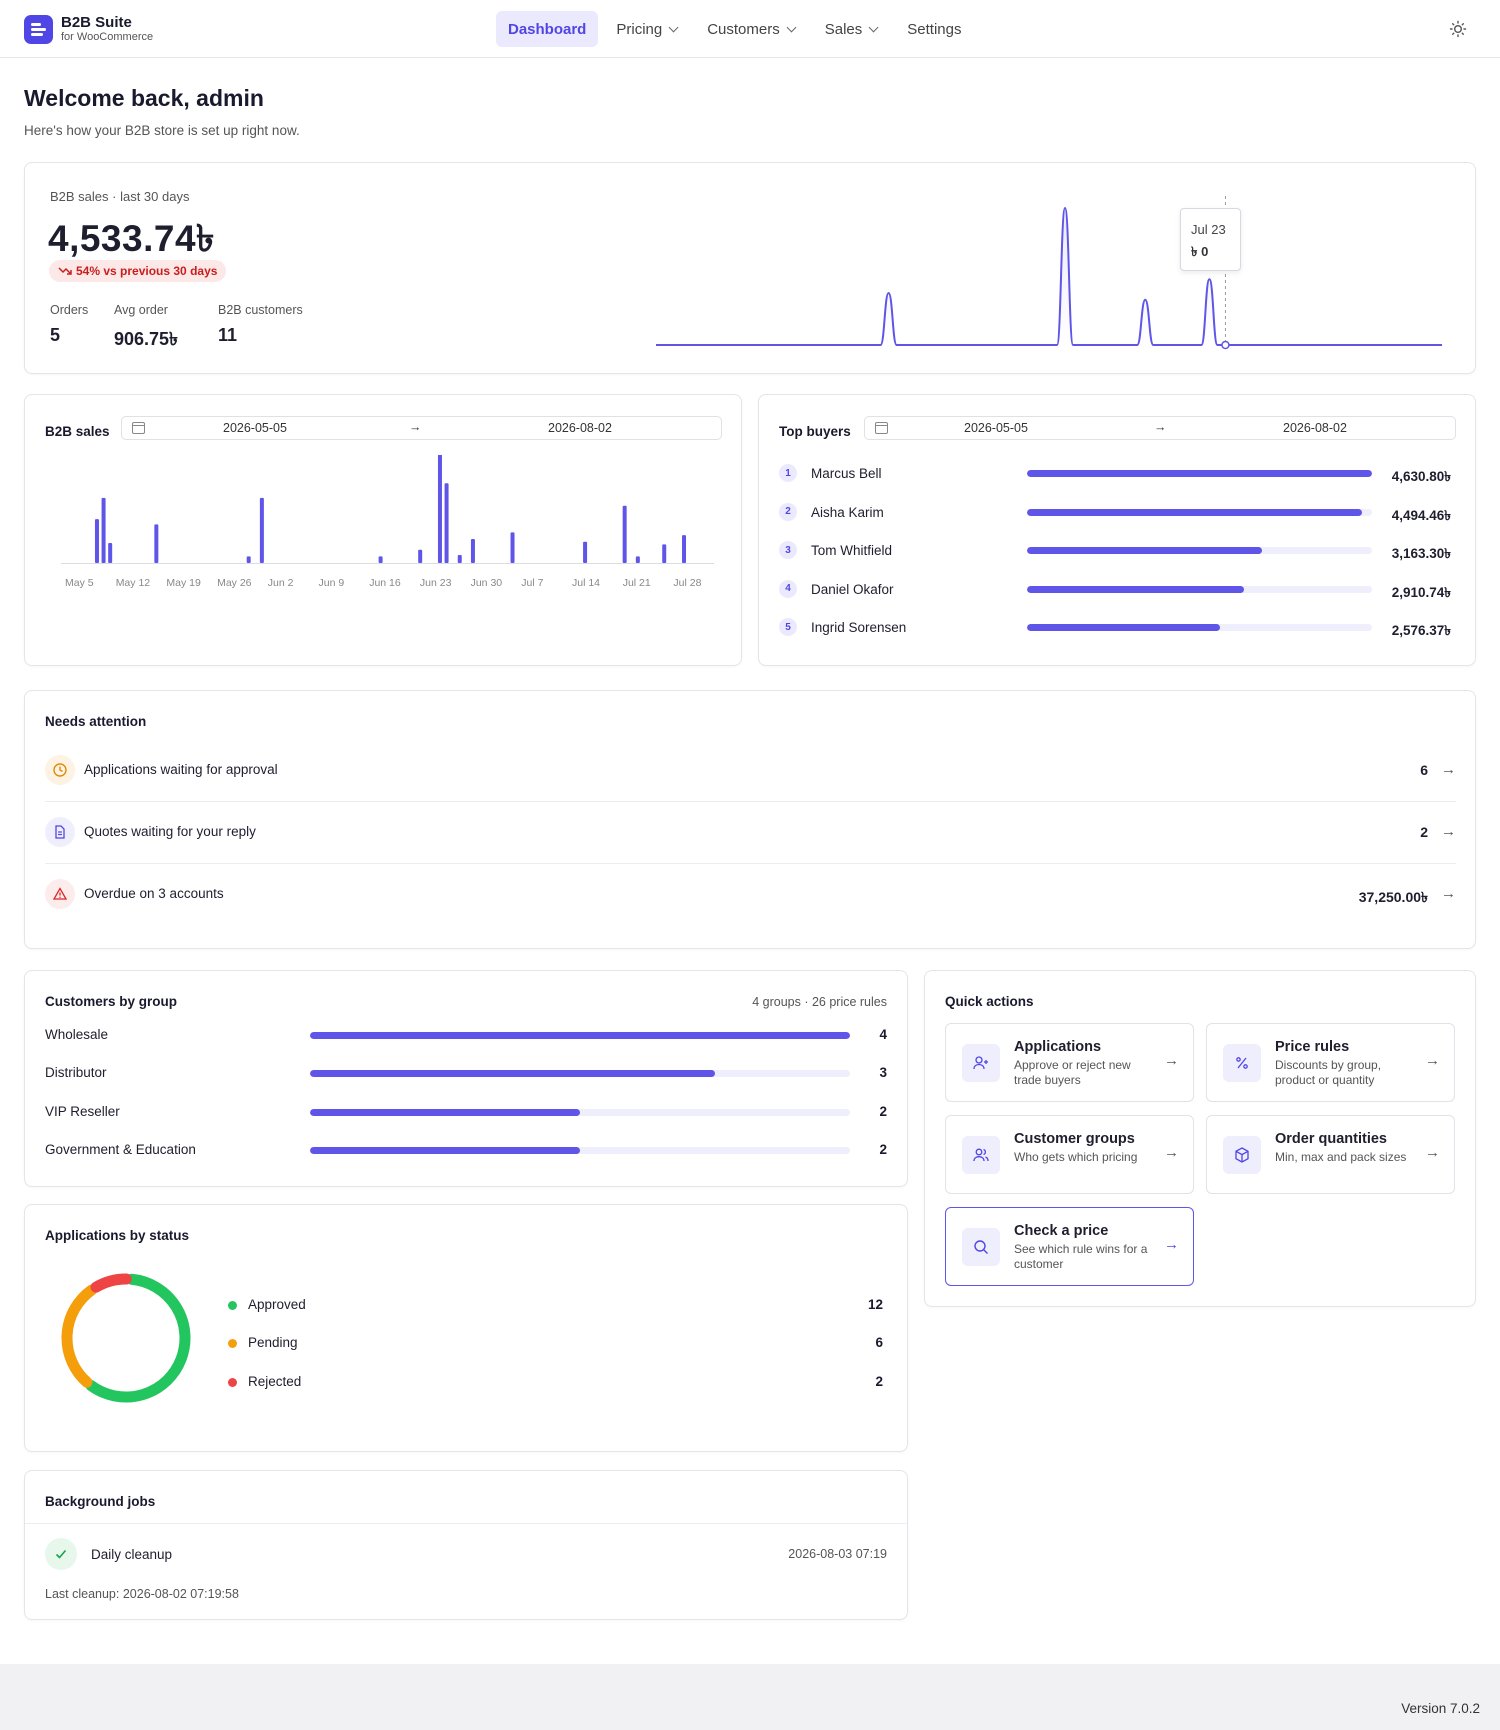 Image resolution: width=1500 pixels, height=1730 pixels. What do you see at coordinates (79, 1336) in the screenshot?
I see `donut-slice-pending` at bounding box center [79, 1336].